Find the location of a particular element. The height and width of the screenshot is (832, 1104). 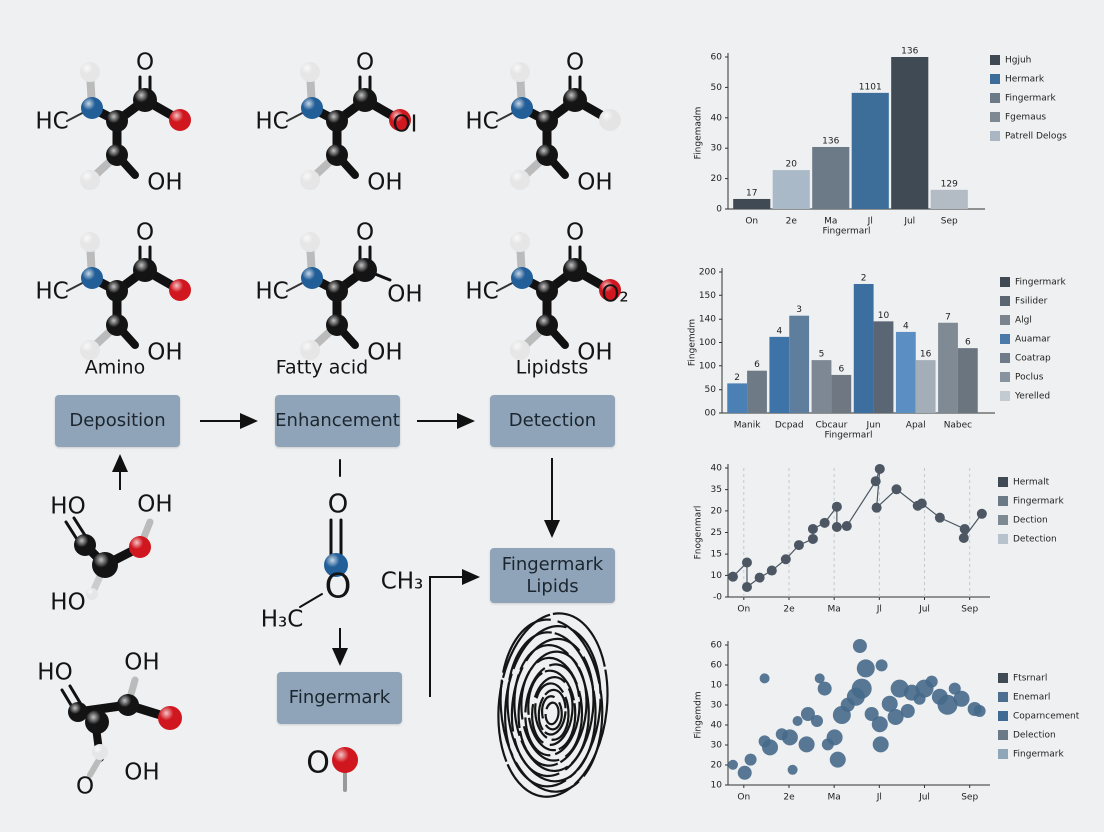

legend-label: Fgemaus is located at coordinates (1025, 118).